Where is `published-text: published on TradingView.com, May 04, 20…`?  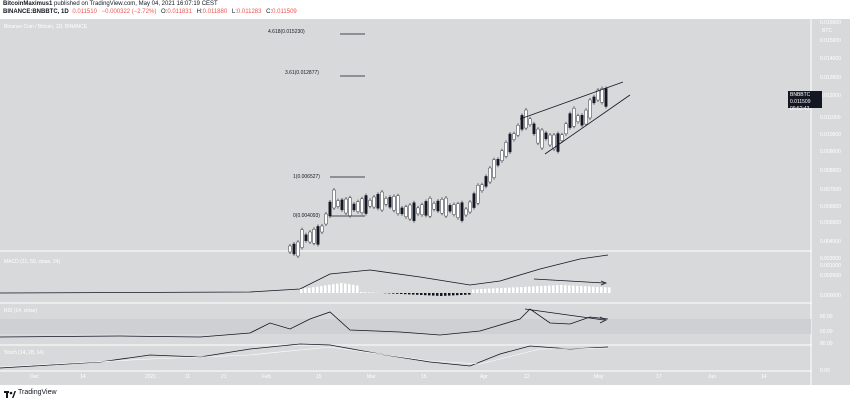 published-text: published on TradingView.com, May 04, 20… is located at coordinates (136, 4).